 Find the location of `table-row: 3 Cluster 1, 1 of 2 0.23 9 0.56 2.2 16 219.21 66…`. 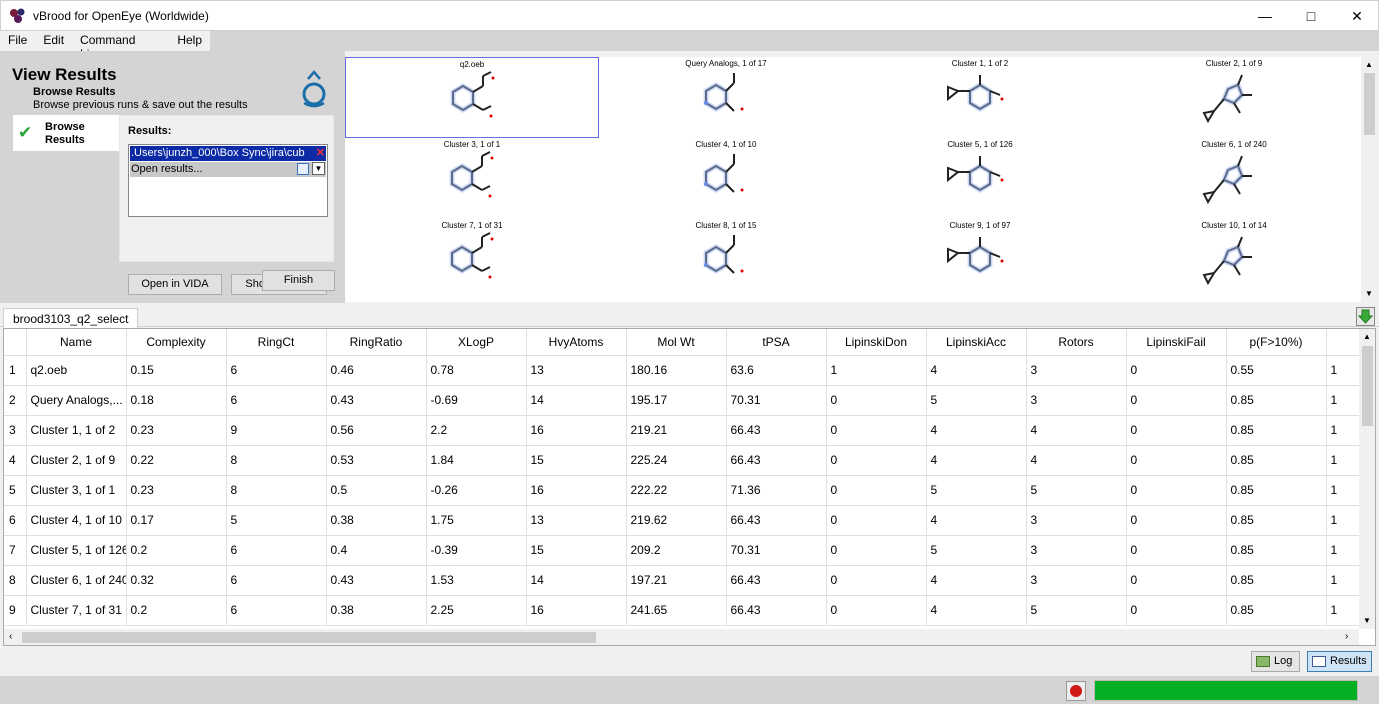

table-row: 3 Cluster 1, 1 of 2 0.23 9 0.56 2.2 16 219.21 66… is located at coordinates (685, 430).